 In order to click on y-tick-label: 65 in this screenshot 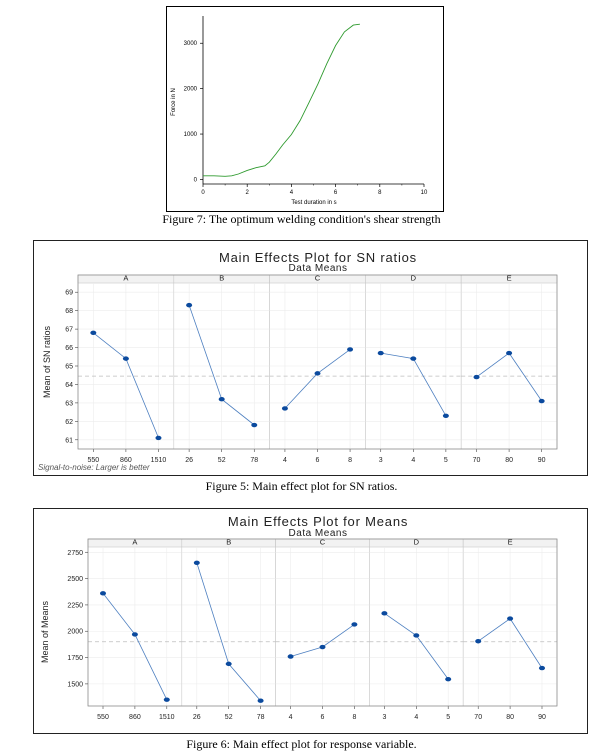, I will do `click(69, 367)`.